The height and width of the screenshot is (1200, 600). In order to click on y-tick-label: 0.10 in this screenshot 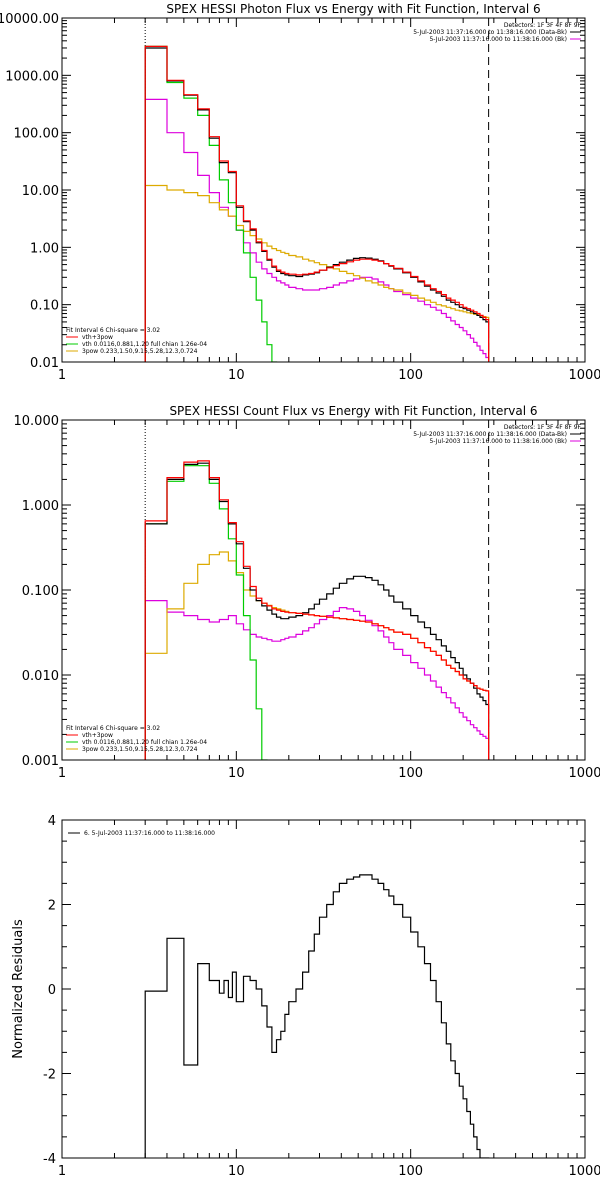, I will do `click(44, 306)`.